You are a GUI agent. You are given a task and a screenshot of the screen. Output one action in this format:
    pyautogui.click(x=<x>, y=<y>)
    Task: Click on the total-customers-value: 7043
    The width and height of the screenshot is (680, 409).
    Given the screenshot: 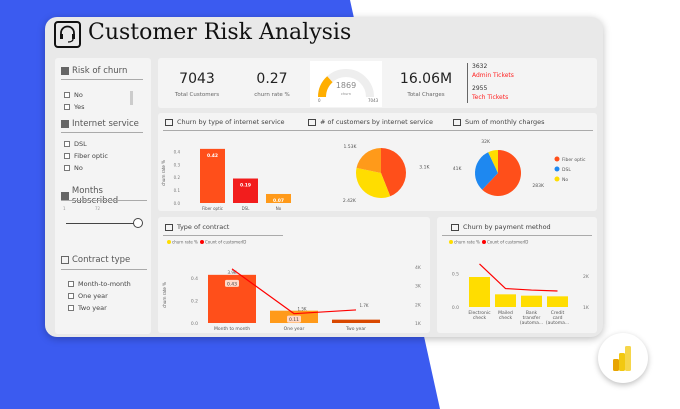 What is the action you would take?
    pyautogui.click(x=197, y=79)
    